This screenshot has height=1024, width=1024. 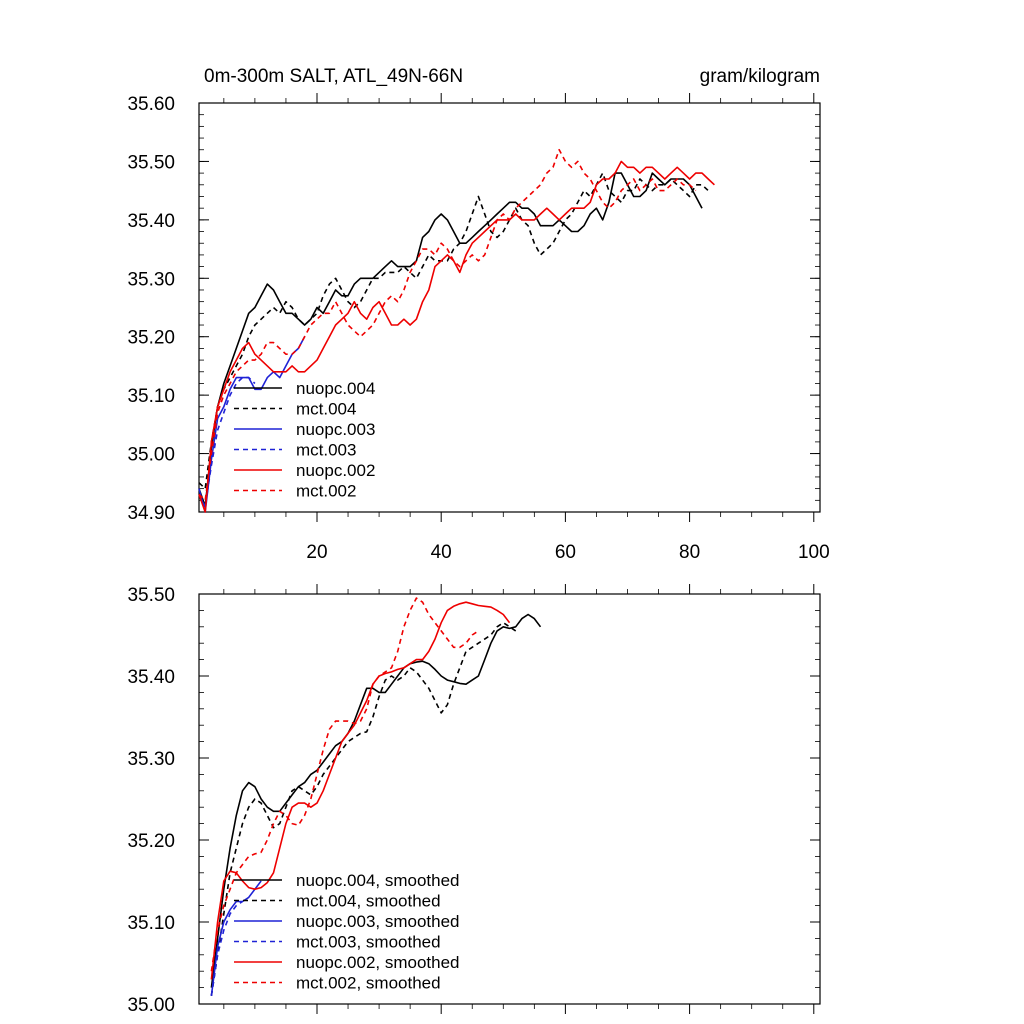 I want to click on top-chart-units: gram/kilogram, so click(x=760, y=76).